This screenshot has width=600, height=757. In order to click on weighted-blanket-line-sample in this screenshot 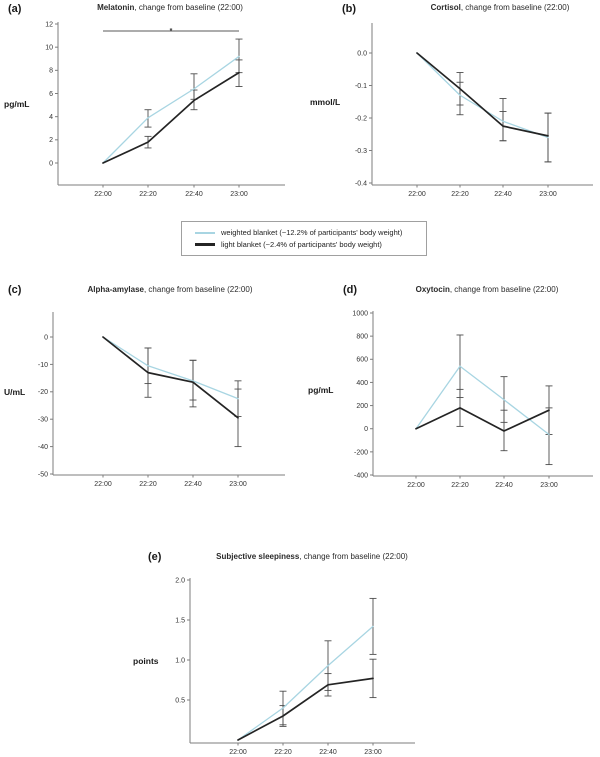, I will do `click(205, 232)`.